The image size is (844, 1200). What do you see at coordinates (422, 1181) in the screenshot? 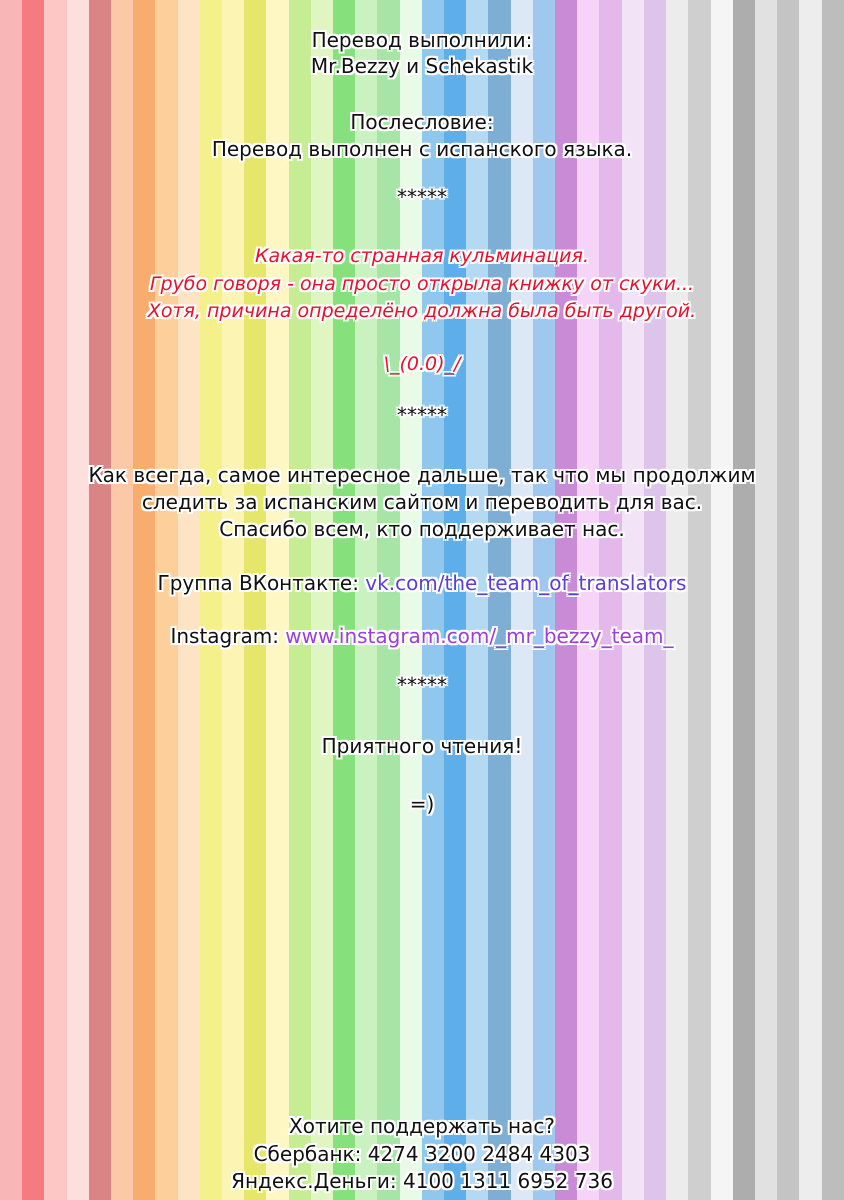
I see `yandex-money-details: Яндекс.Деньги: 4100 1311 6952 736` at bounding box center [422, 1181].